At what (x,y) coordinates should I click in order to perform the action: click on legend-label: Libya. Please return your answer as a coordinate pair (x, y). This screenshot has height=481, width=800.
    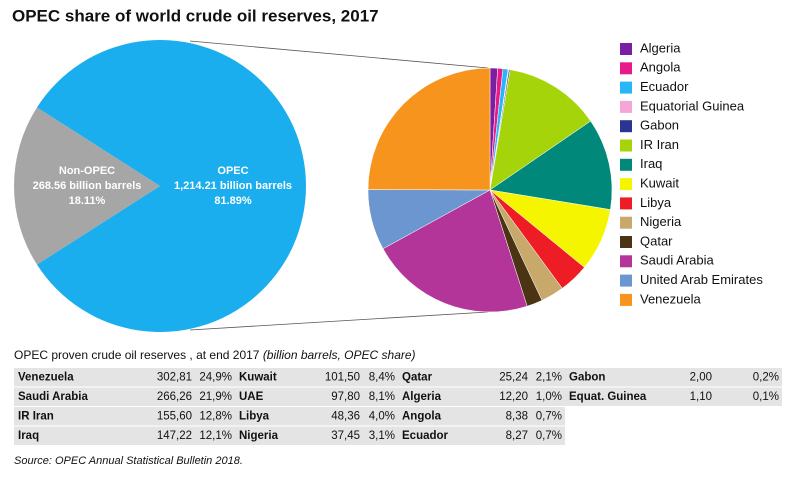
    Looking at the image, I should click on (656, 202).